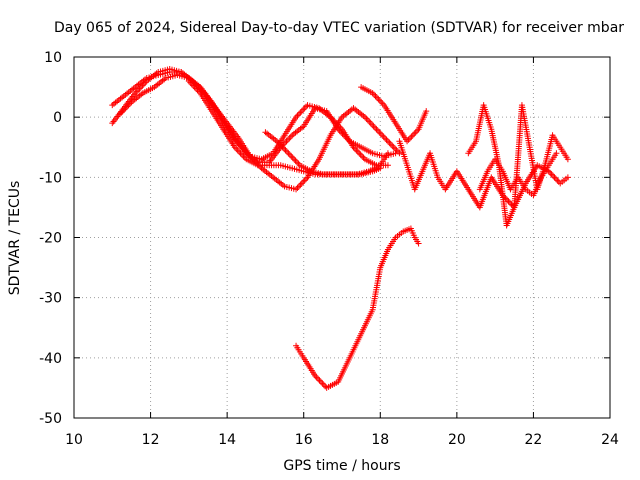 This screenshot has width=640, height=480. Describe the element at coordinates (457, 440) in the screenshot. I see `x-tick-label: 20` at that location.